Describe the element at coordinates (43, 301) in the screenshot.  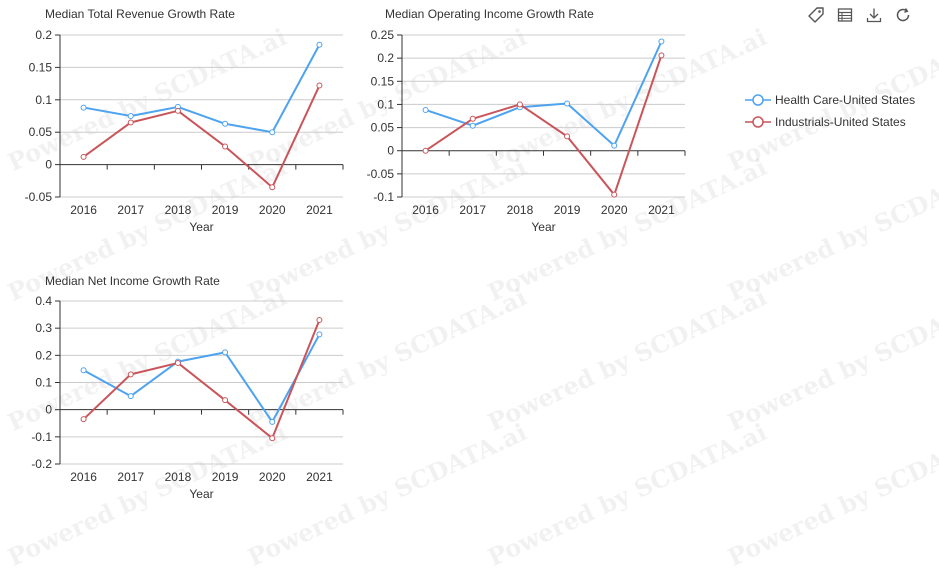
I see `y-tick-label: 0.4` at that location.